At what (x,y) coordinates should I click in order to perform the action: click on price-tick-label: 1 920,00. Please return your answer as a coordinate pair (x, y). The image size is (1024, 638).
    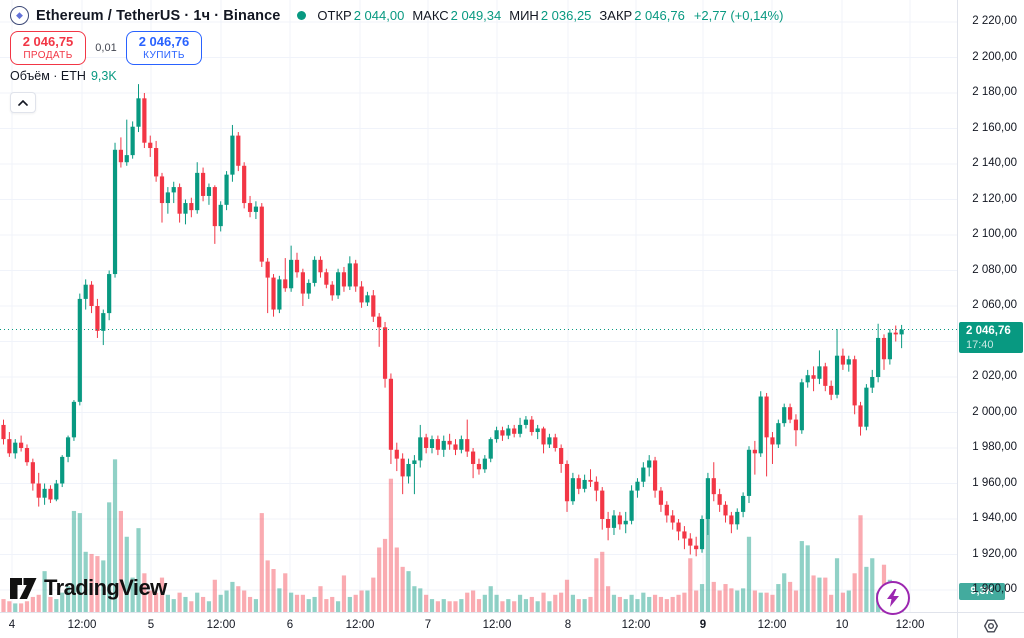
    Looking at the image, I should click on (994, 553).